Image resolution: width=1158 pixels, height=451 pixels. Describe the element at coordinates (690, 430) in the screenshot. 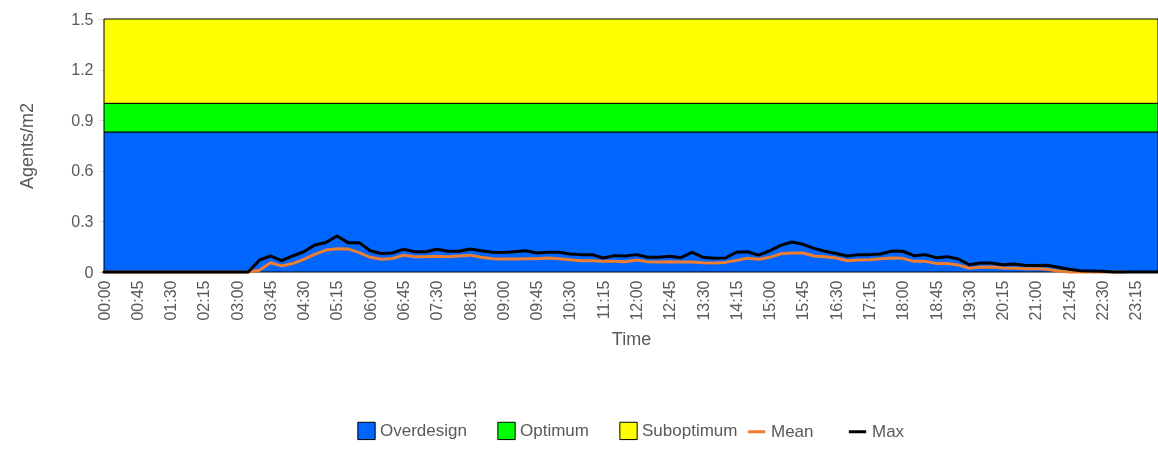

I see `legend-label: Suboptimum` at that location.